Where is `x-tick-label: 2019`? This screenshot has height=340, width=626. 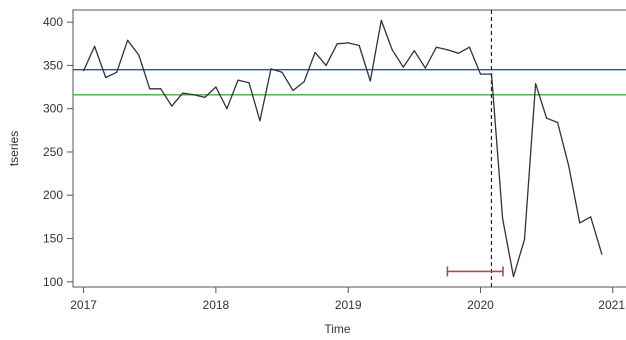
x-tick-label: 2019 is located at coordinates (348, 305).